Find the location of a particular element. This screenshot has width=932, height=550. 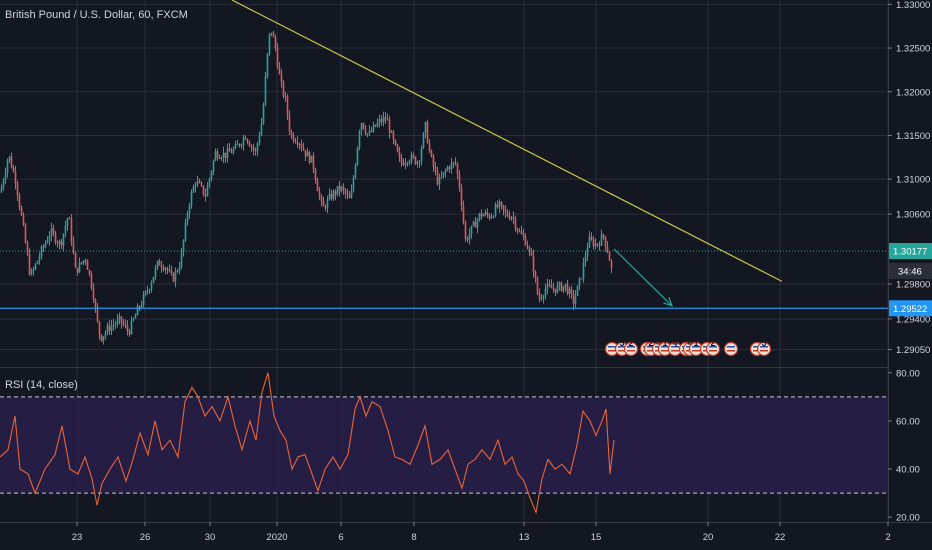

rsi-tick-label: 60.00 is located at coordinates (908, 421).